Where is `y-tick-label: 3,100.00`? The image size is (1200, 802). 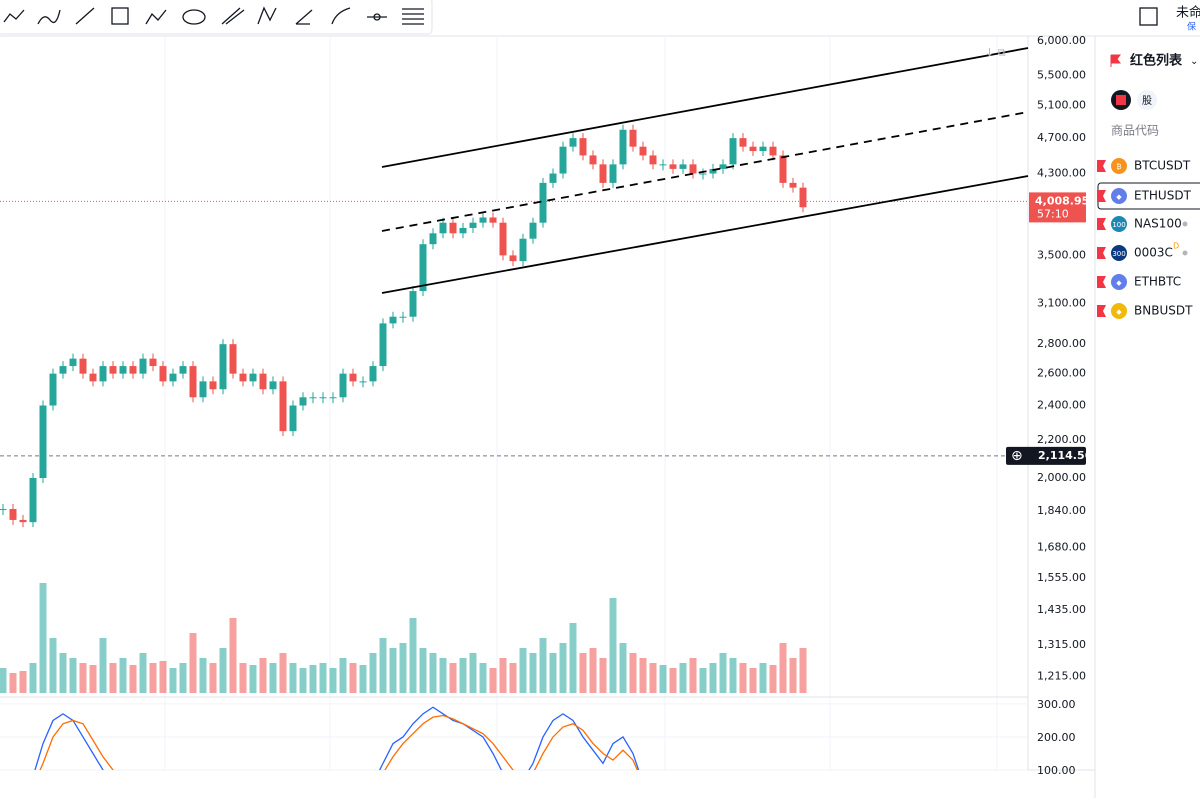
y-tick-label: 3,100.00 is located at coordinates (1061, 303).